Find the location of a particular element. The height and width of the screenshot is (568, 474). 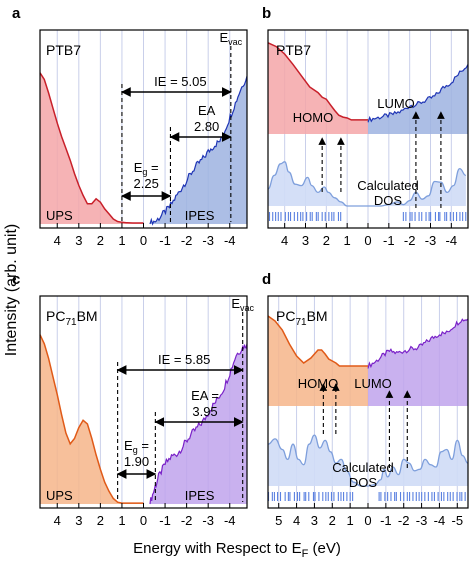

material-name: PTB7 is located at coordinates (63, 50).